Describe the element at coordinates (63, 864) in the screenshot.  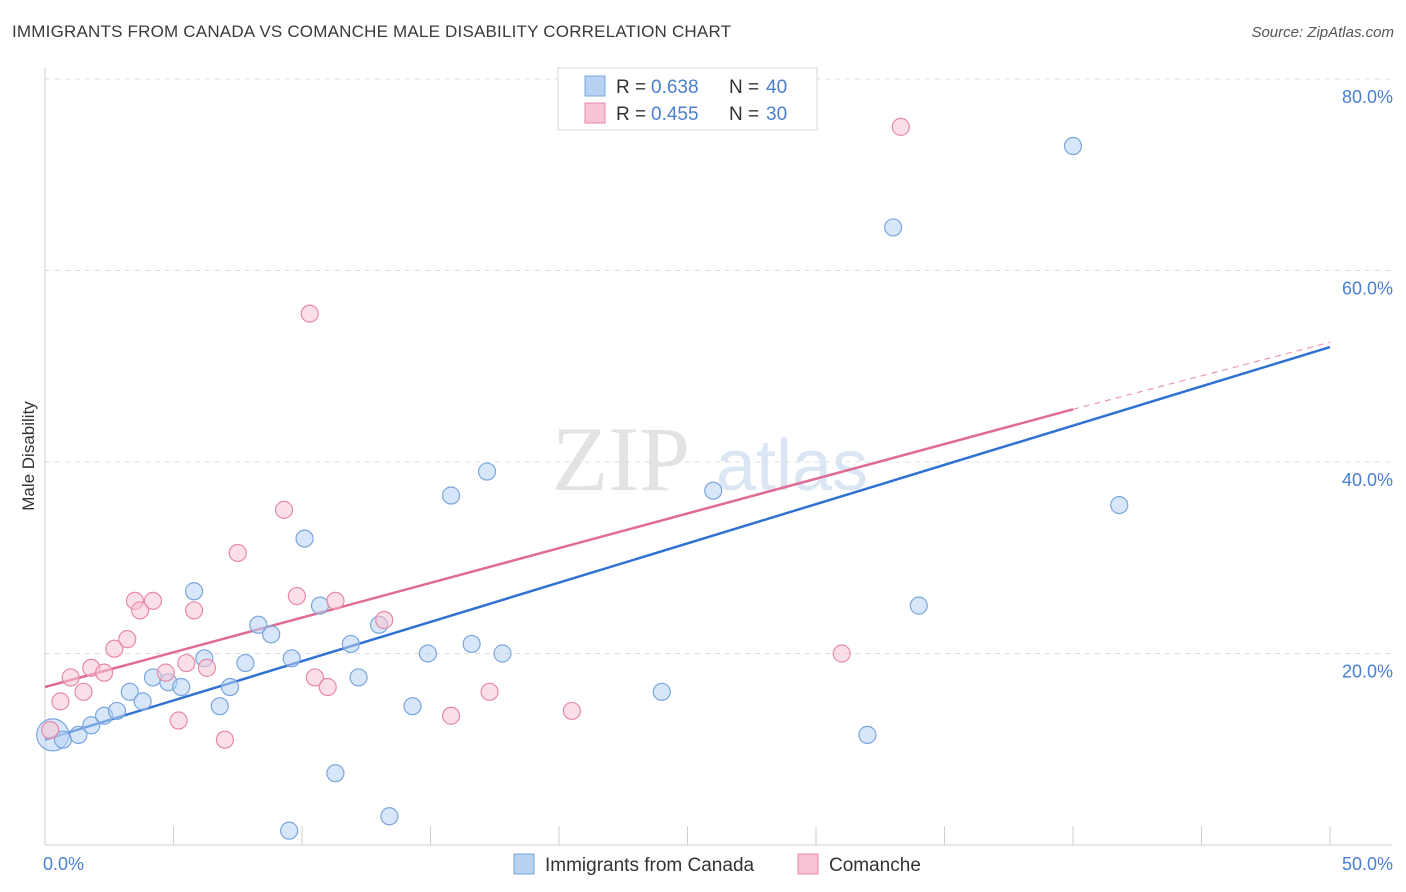
I see `x-tick-label: 0.0%` at that location.